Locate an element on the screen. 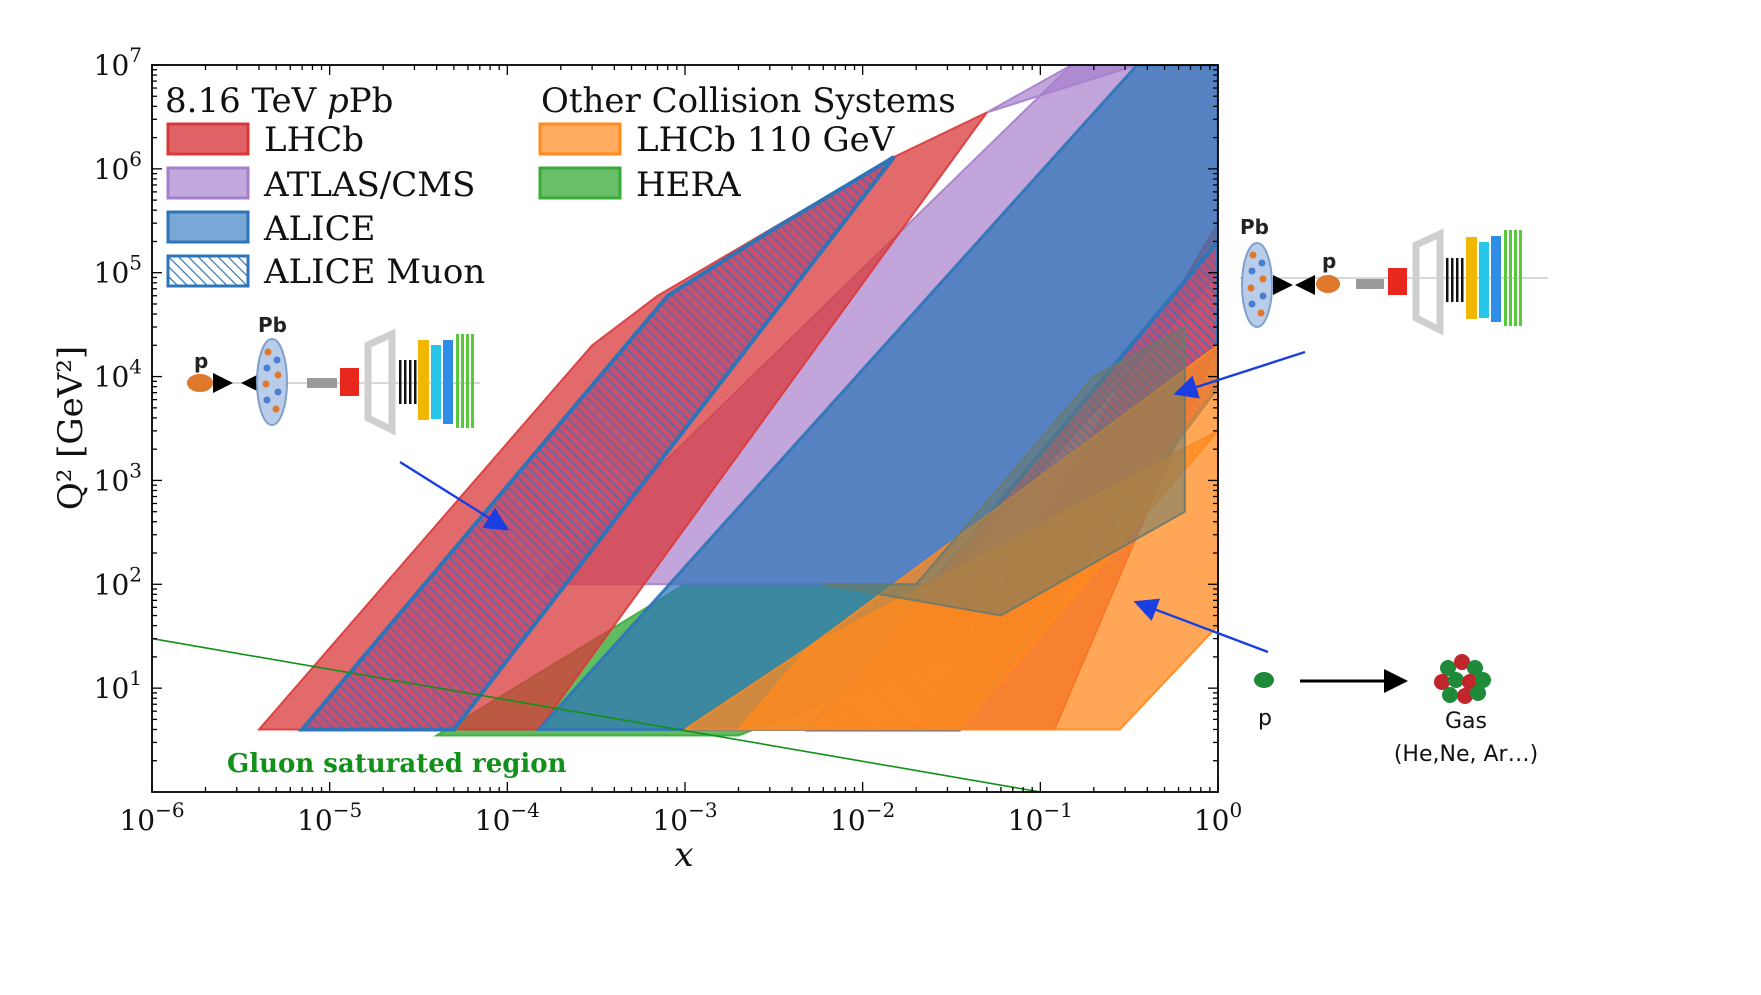  arrow-left-detector is located at coordinates (454, 495).